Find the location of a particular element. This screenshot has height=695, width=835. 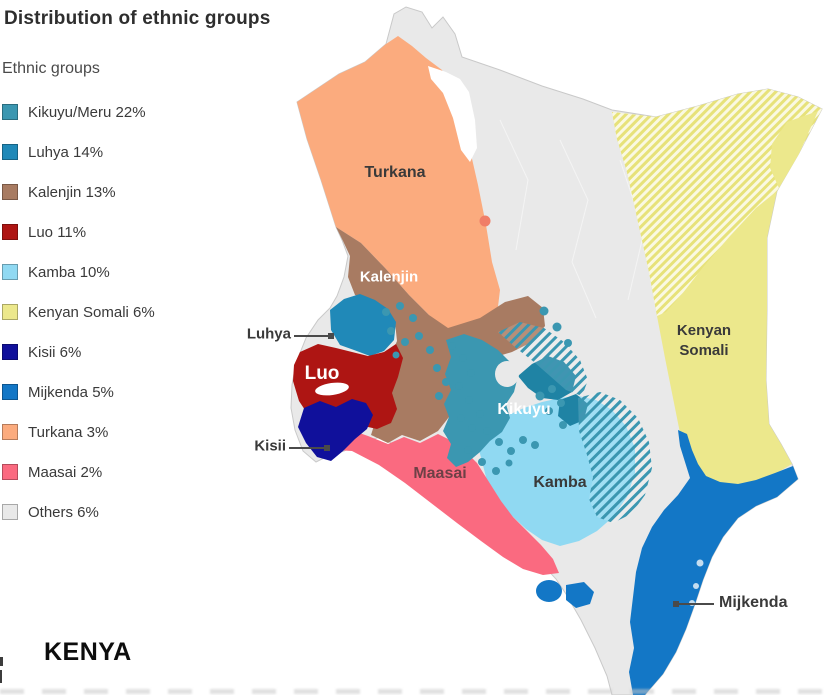

legend-item-maasai: Maasai 2% is located at coordinates (117, 472).